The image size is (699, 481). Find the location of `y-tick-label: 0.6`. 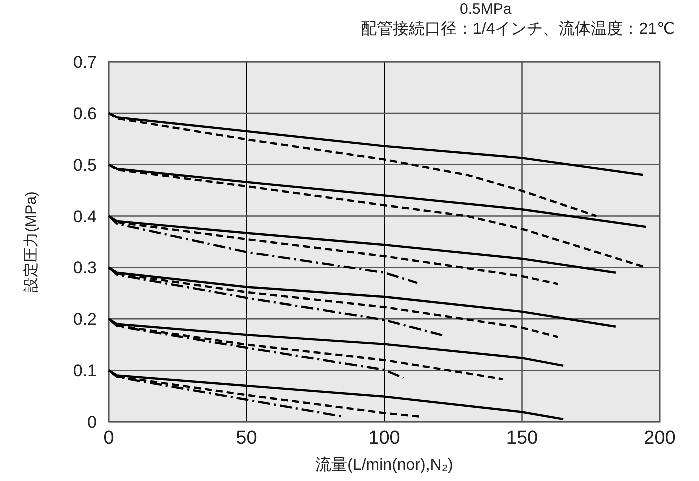

y-tick-label: 0.6 is located at coordinates (85, 114).